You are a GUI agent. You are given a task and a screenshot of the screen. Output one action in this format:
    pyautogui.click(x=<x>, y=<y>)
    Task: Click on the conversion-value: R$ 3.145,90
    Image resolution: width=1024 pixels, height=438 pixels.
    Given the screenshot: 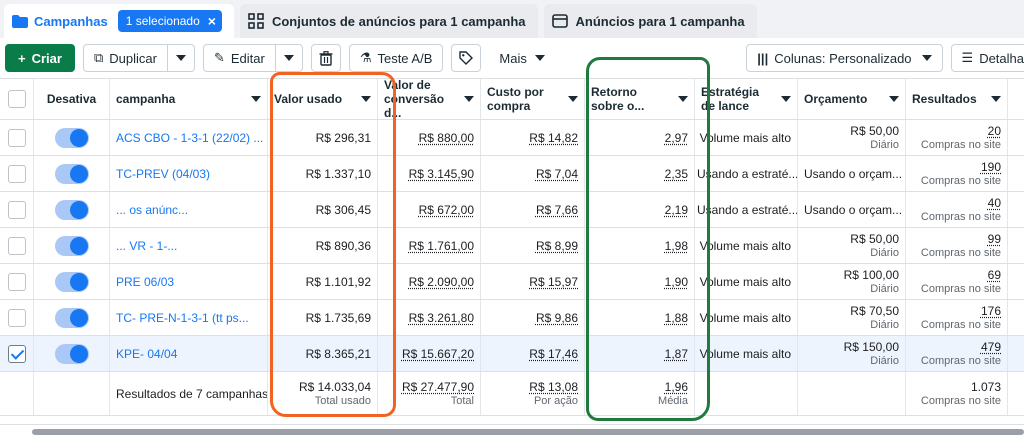 What is the action you would take?
    pyautogui.click(x=441, y=173)
    